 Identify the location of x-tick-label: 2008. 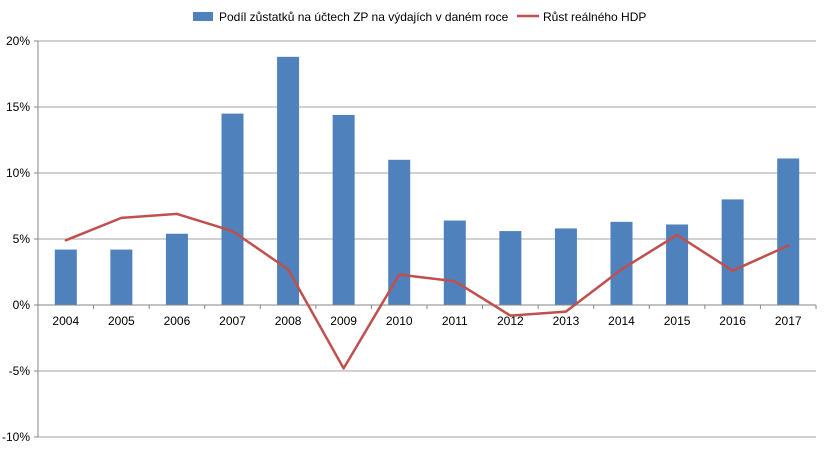
(288, 321).